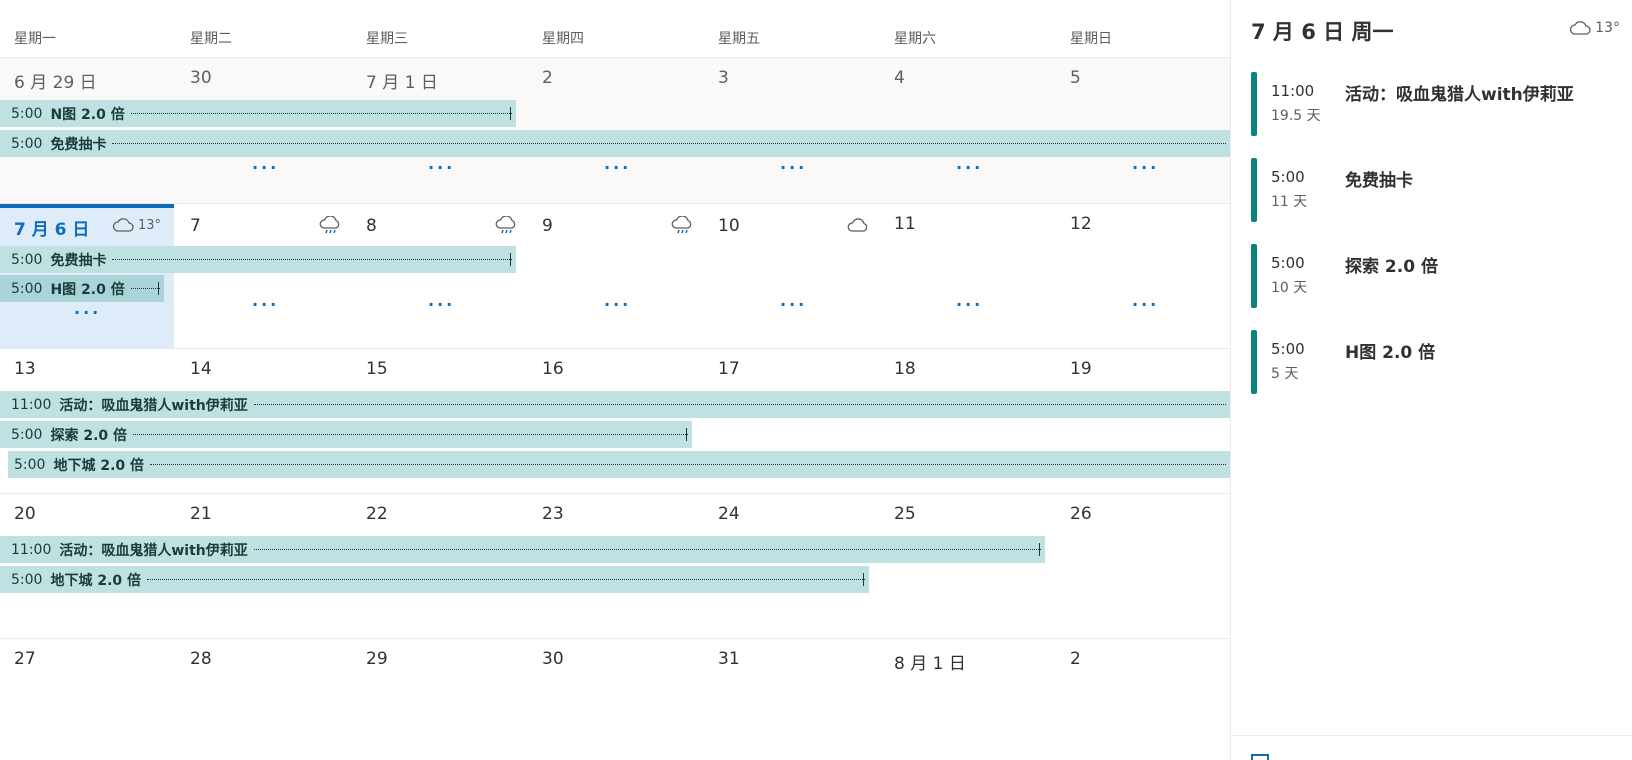  Describe the element at coordinates (35, 39) in the screenshot. I see `weekday-monday: 星期一` at that location.